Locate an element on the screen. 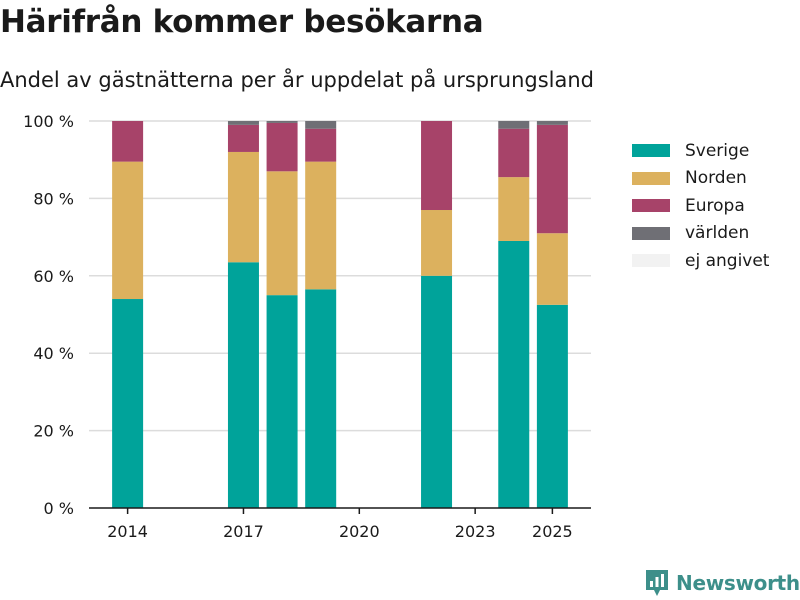 The height and width of the screenshot is (600, 800). y-tick-label: 0 % is located at coordinates (59, 508).